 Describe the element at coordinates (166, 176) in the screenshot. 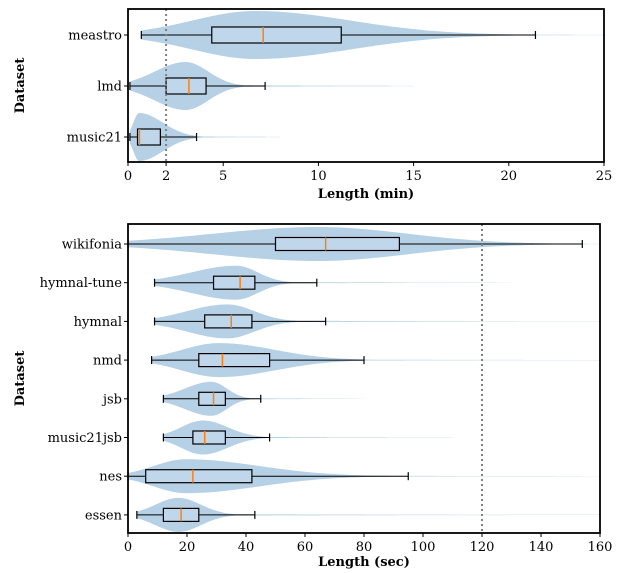

I see `x-tick-label: 2` at that location.